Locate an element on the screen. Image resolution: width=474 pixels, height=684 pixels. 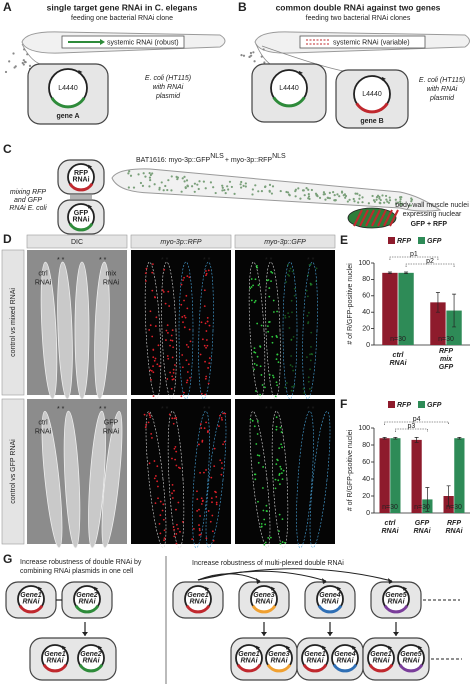
p-bracket is located at coordinates (414, 258).